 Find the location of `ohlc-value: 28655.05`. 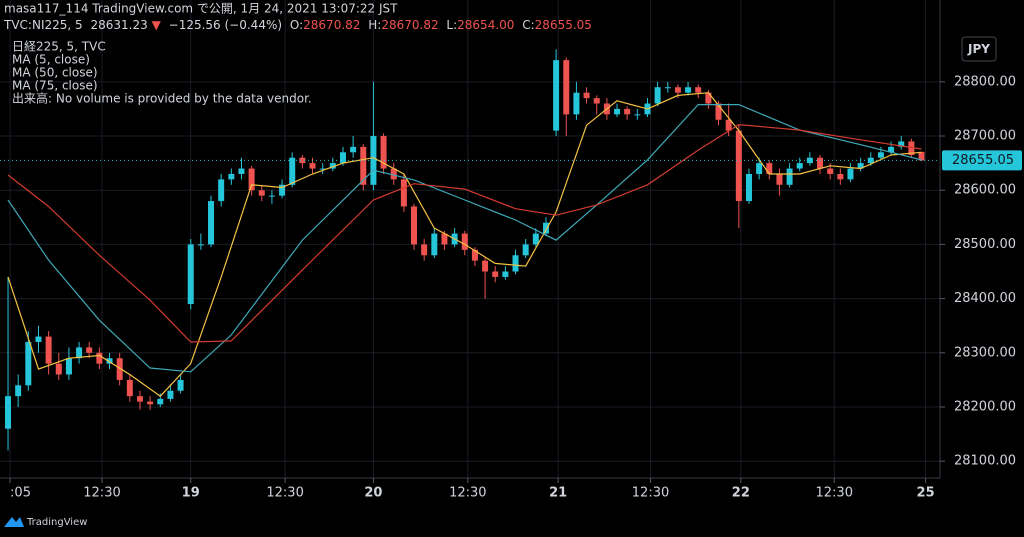

ohlc-value: 28655.05 is located at coordinates (563, 25).